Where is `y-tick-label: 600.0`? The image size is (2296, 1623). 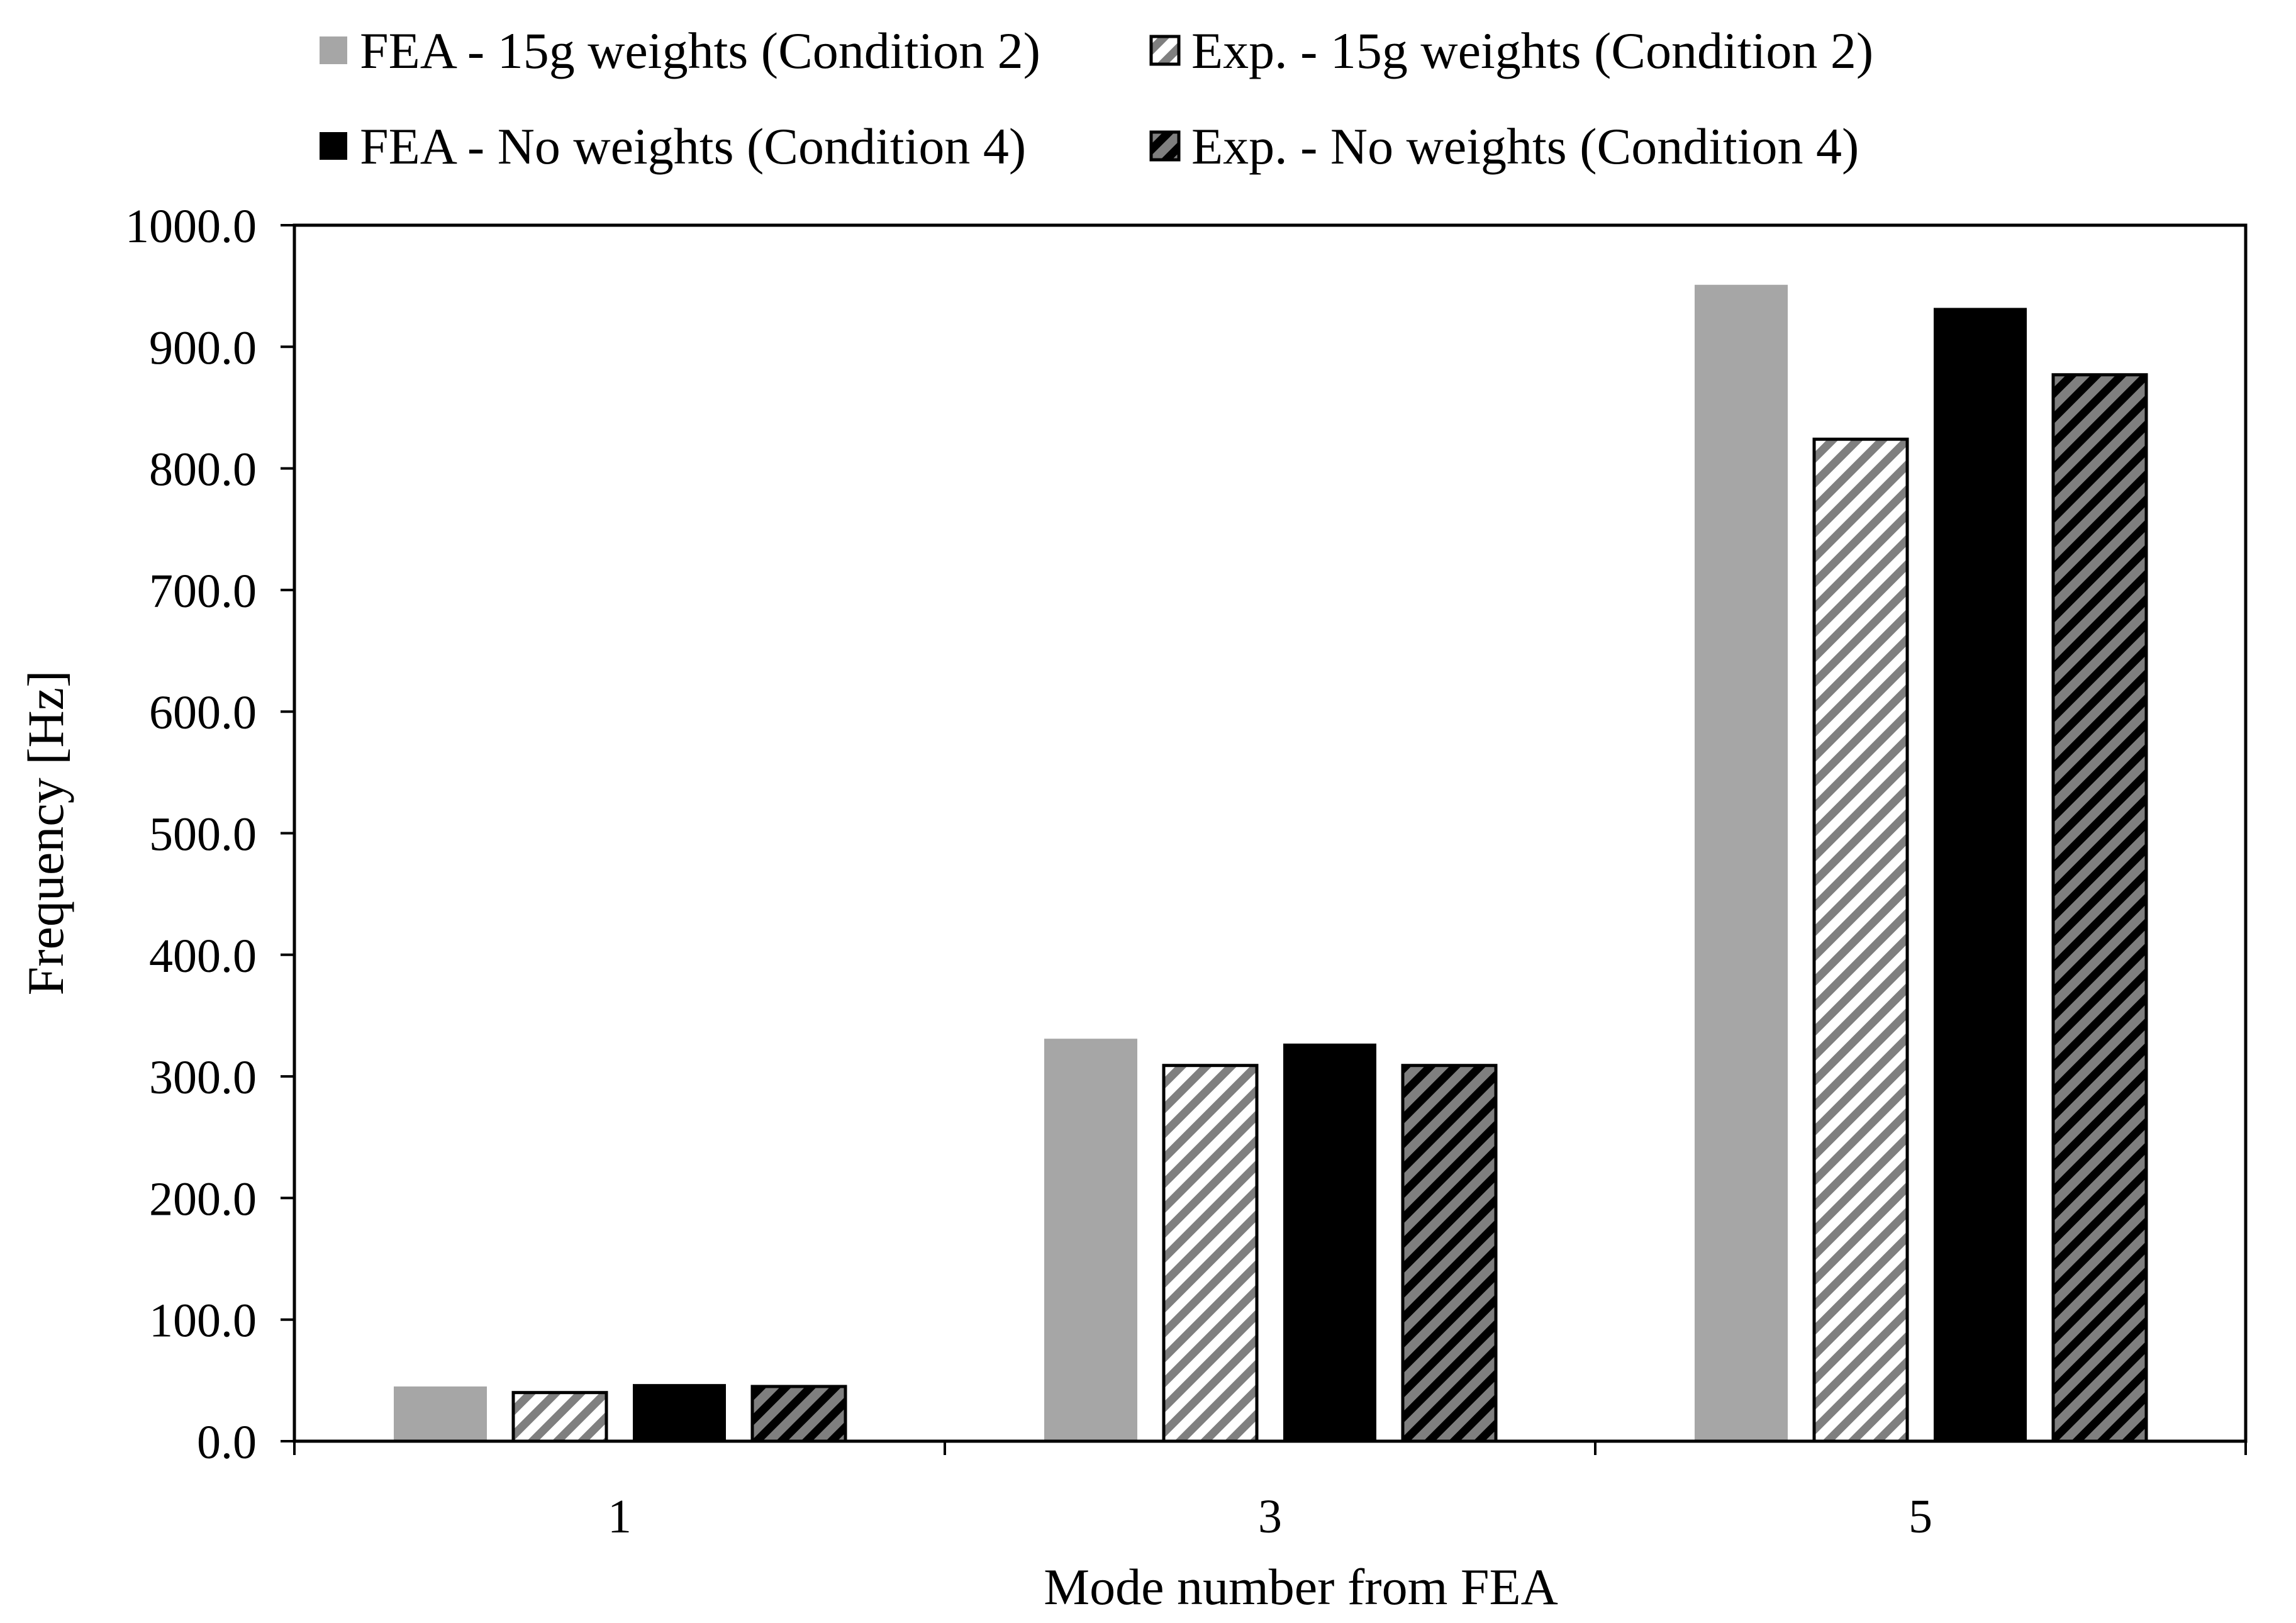 y-tick-label: 600.0 is located at coordinates (203, 712).